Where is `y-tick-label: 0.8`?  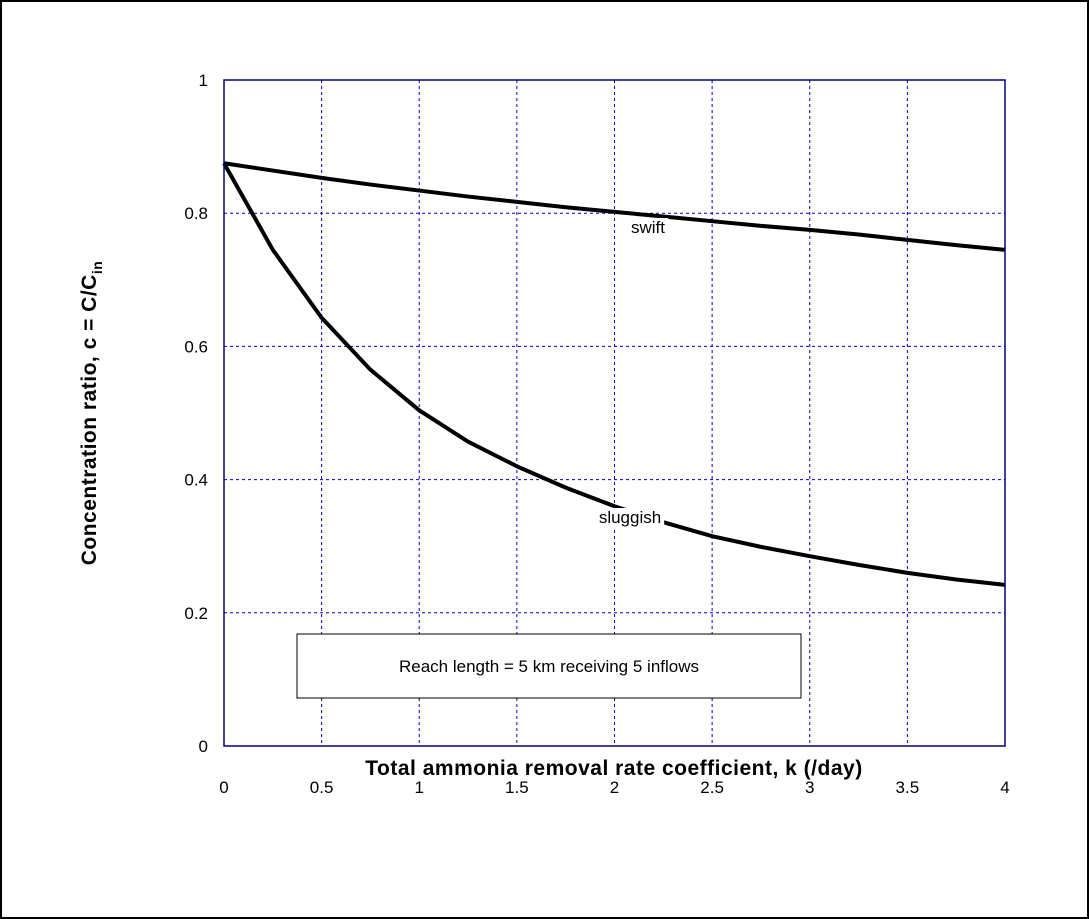 y-tick-label: 0.8 is located at coordinates (196, 213).